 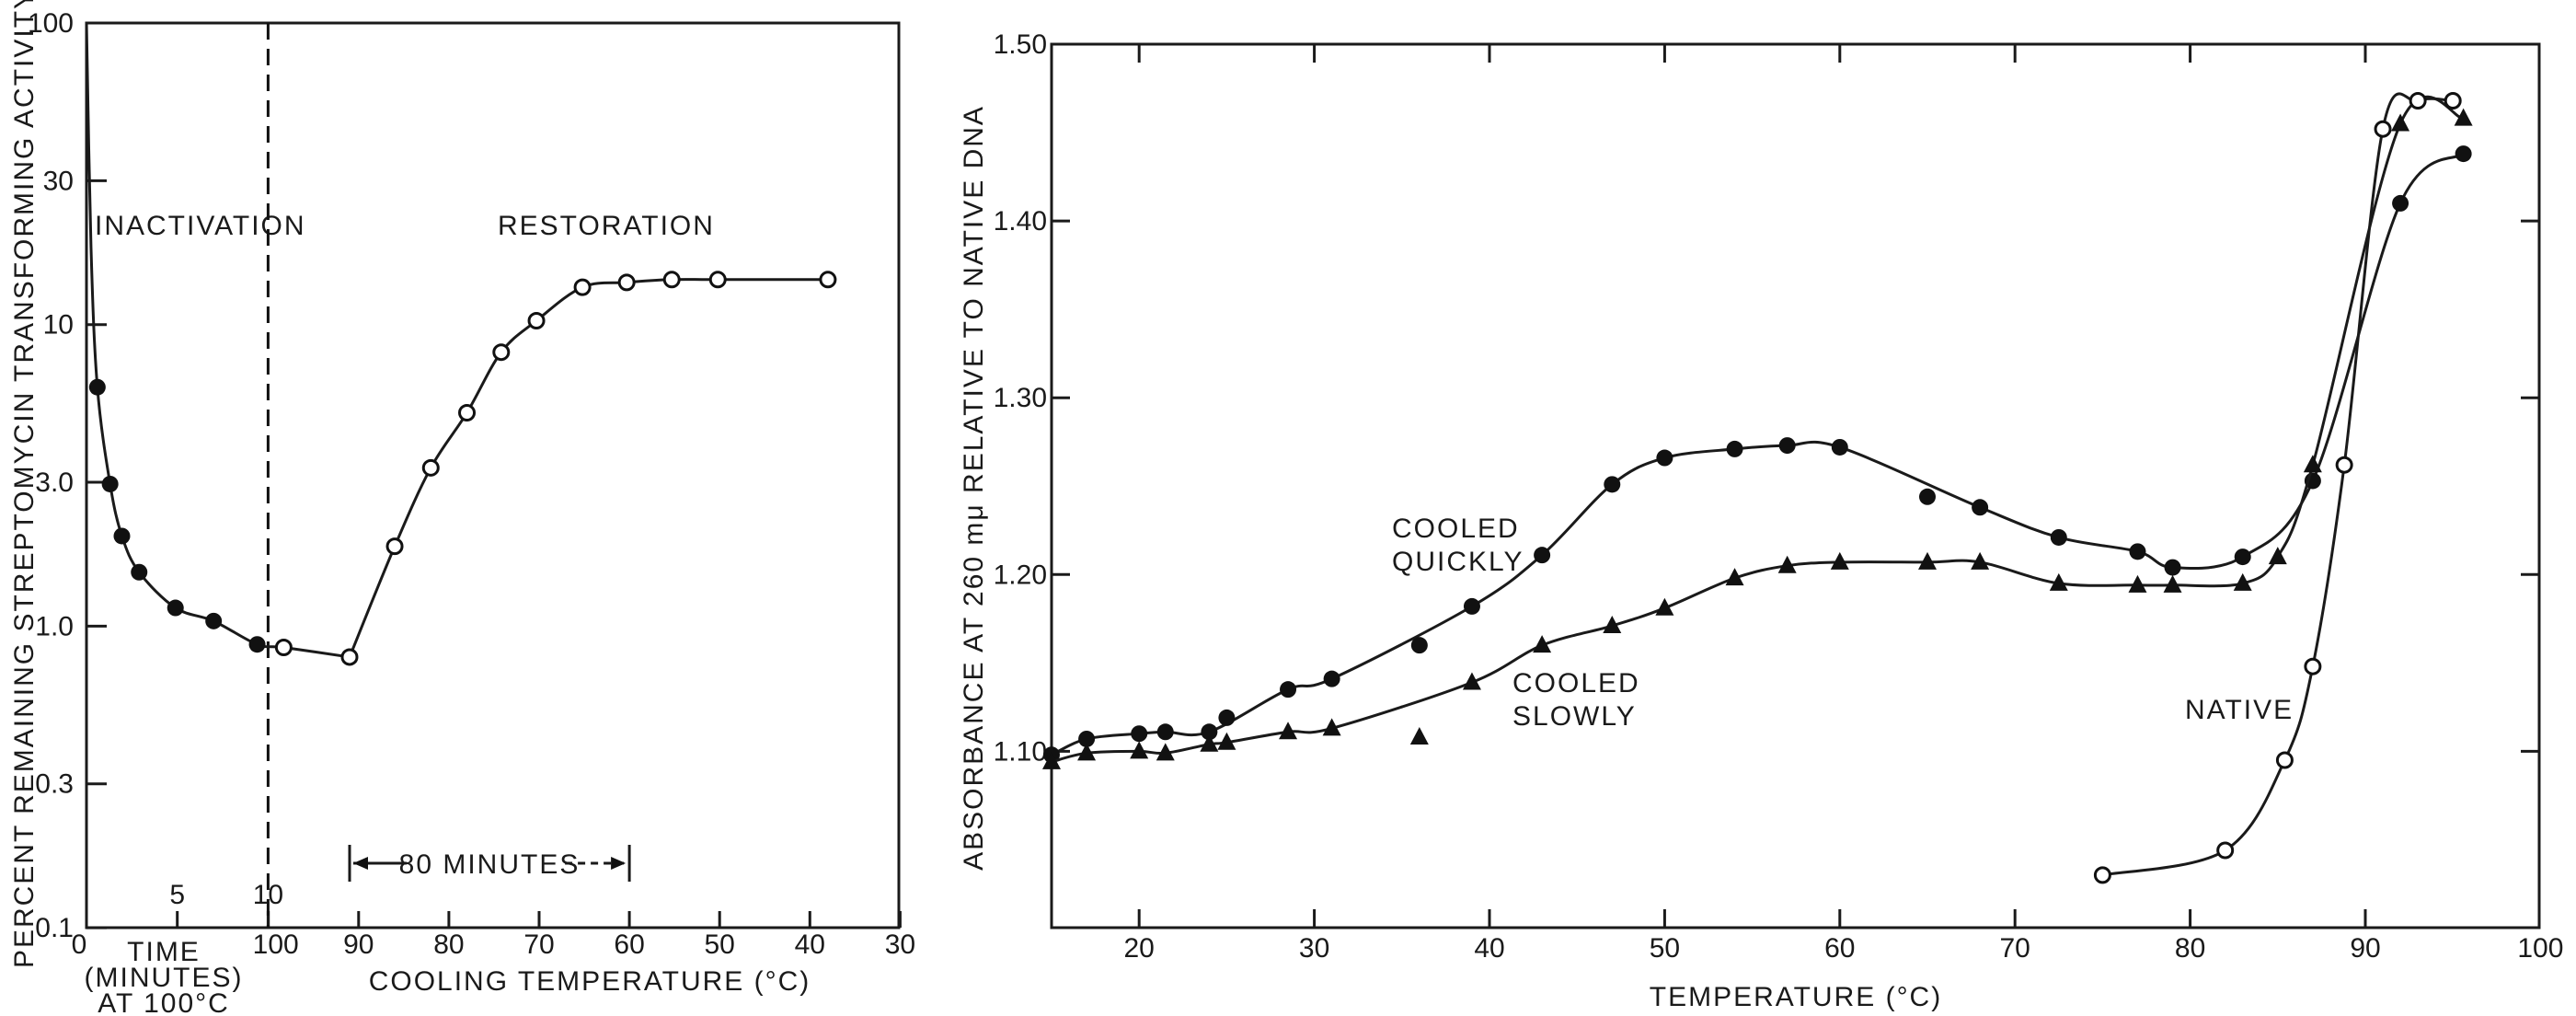 I want to click on x-temp-tick-label: 70, so click(x=538, y=945).